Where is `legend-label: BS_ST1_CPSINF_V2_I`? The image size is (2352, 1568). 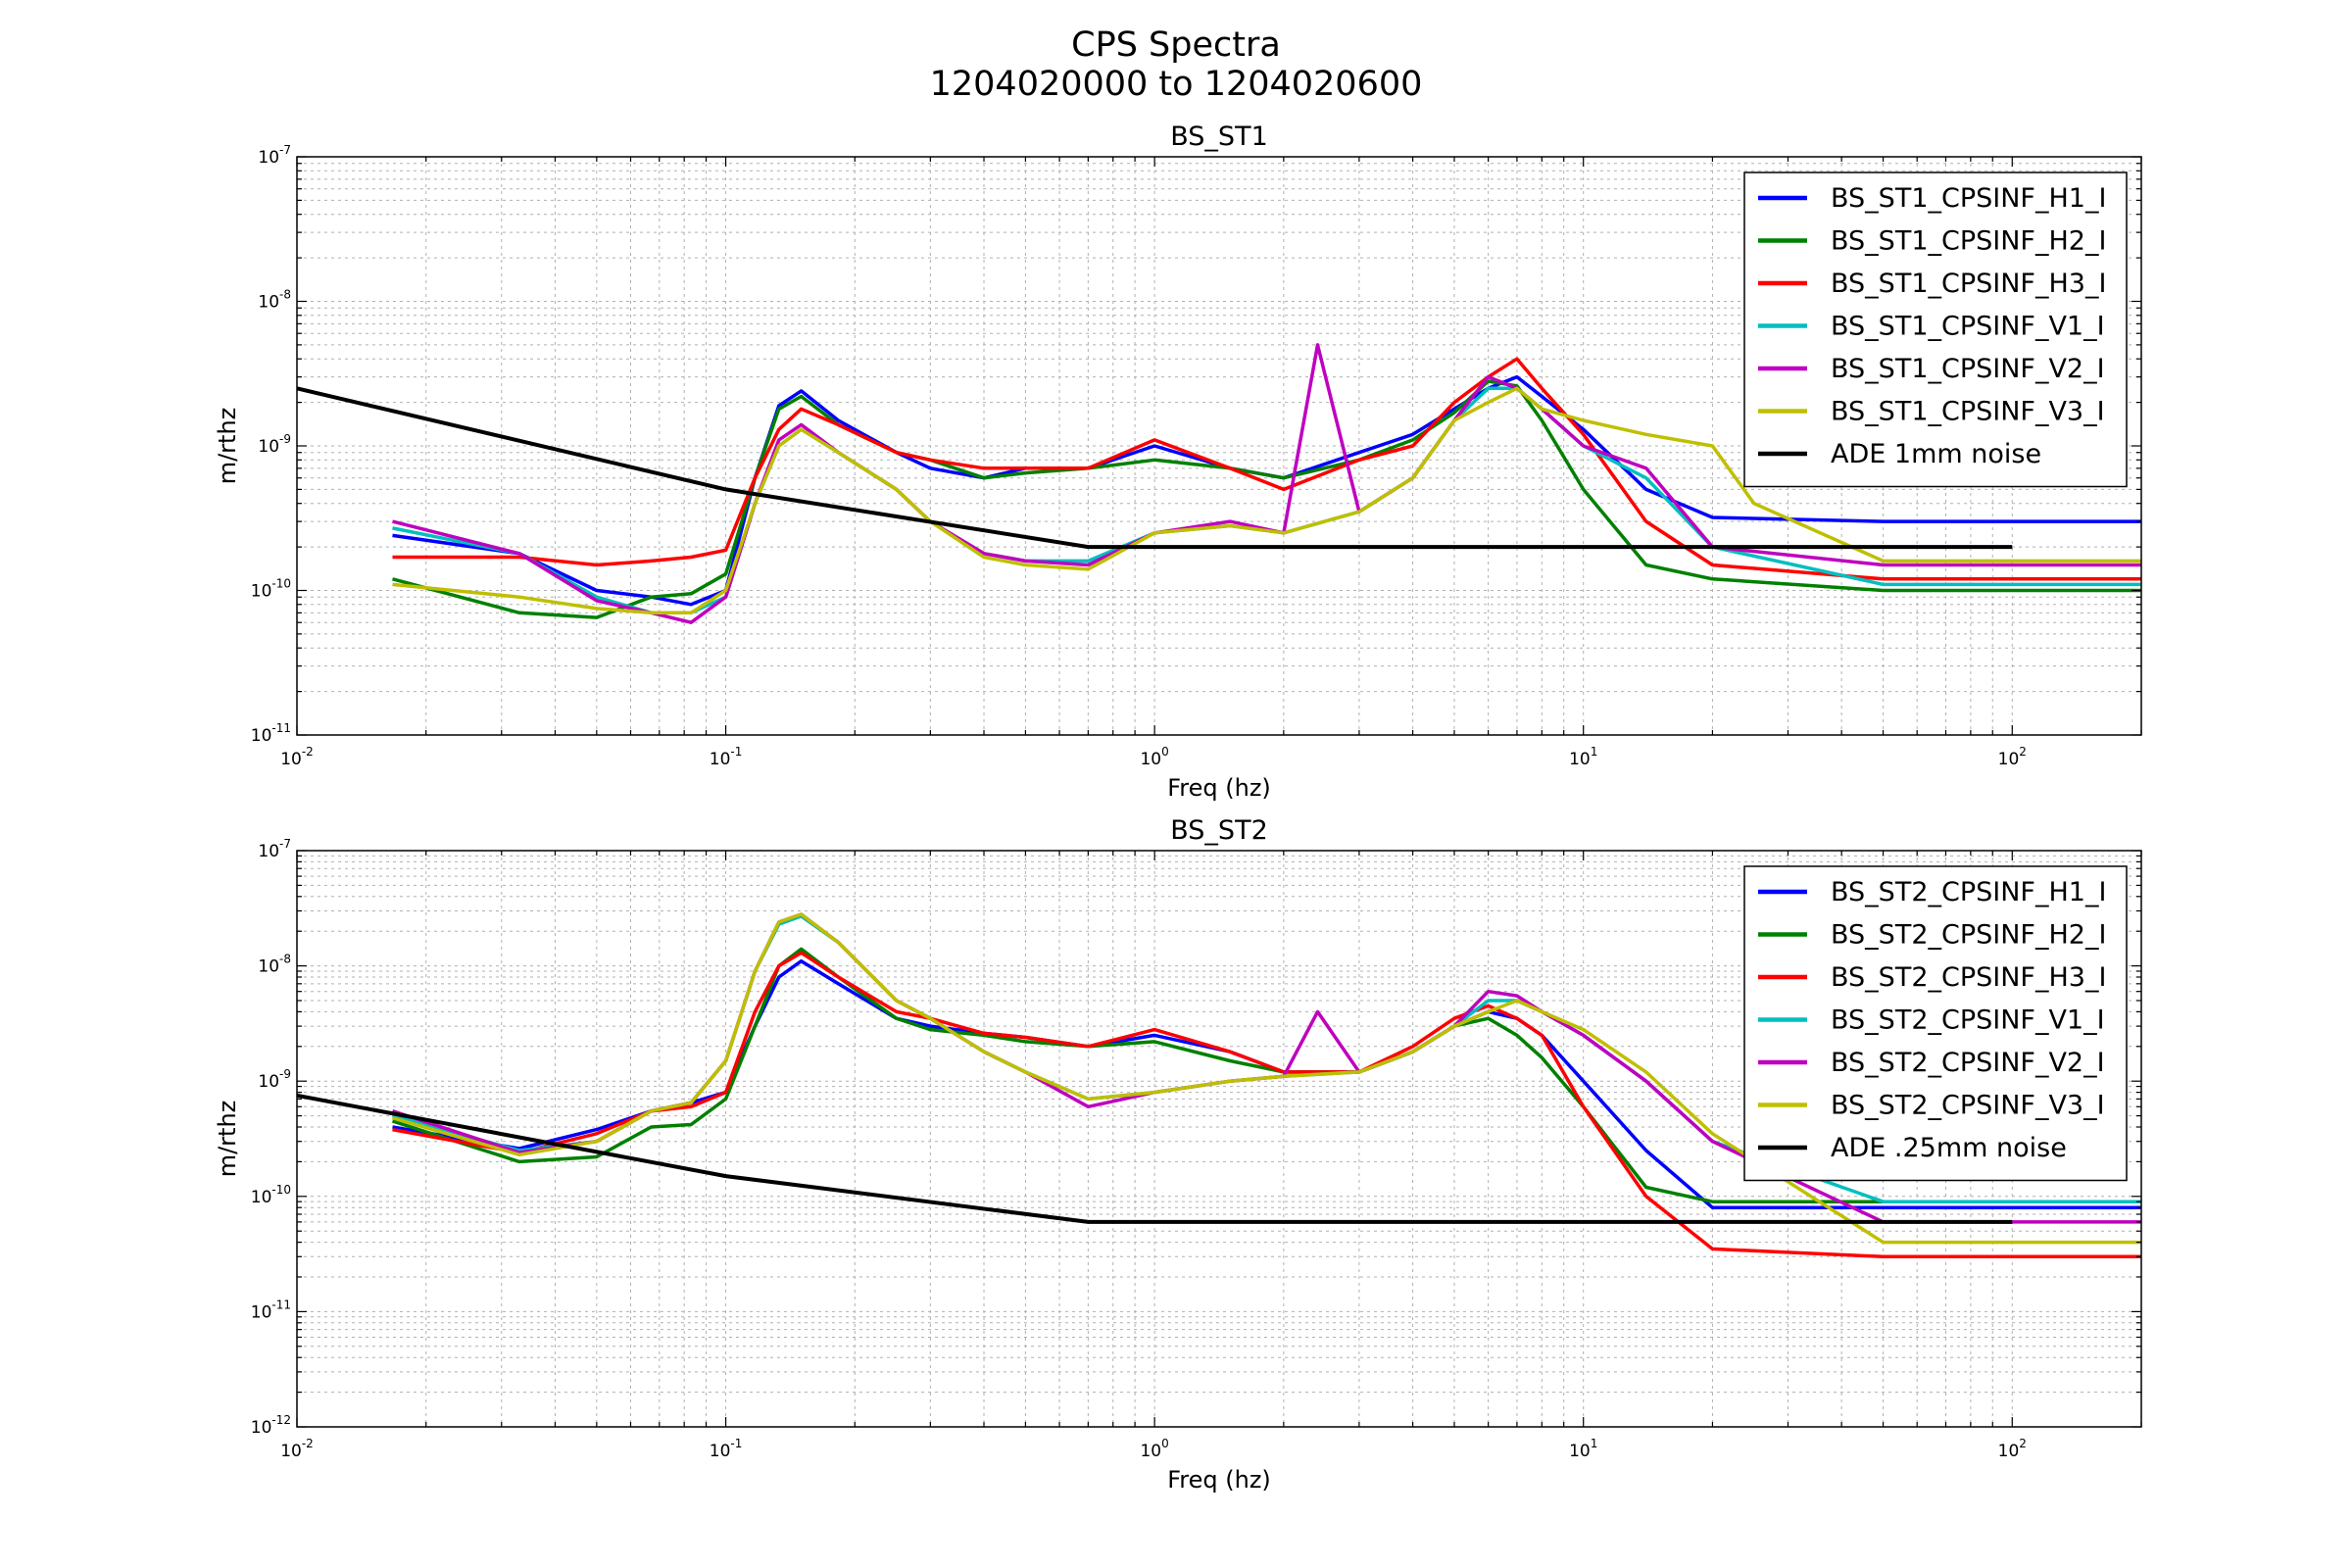
legend-label: BS_ST1_CPSINF_V2_I is located at coordinates (1968, 369).